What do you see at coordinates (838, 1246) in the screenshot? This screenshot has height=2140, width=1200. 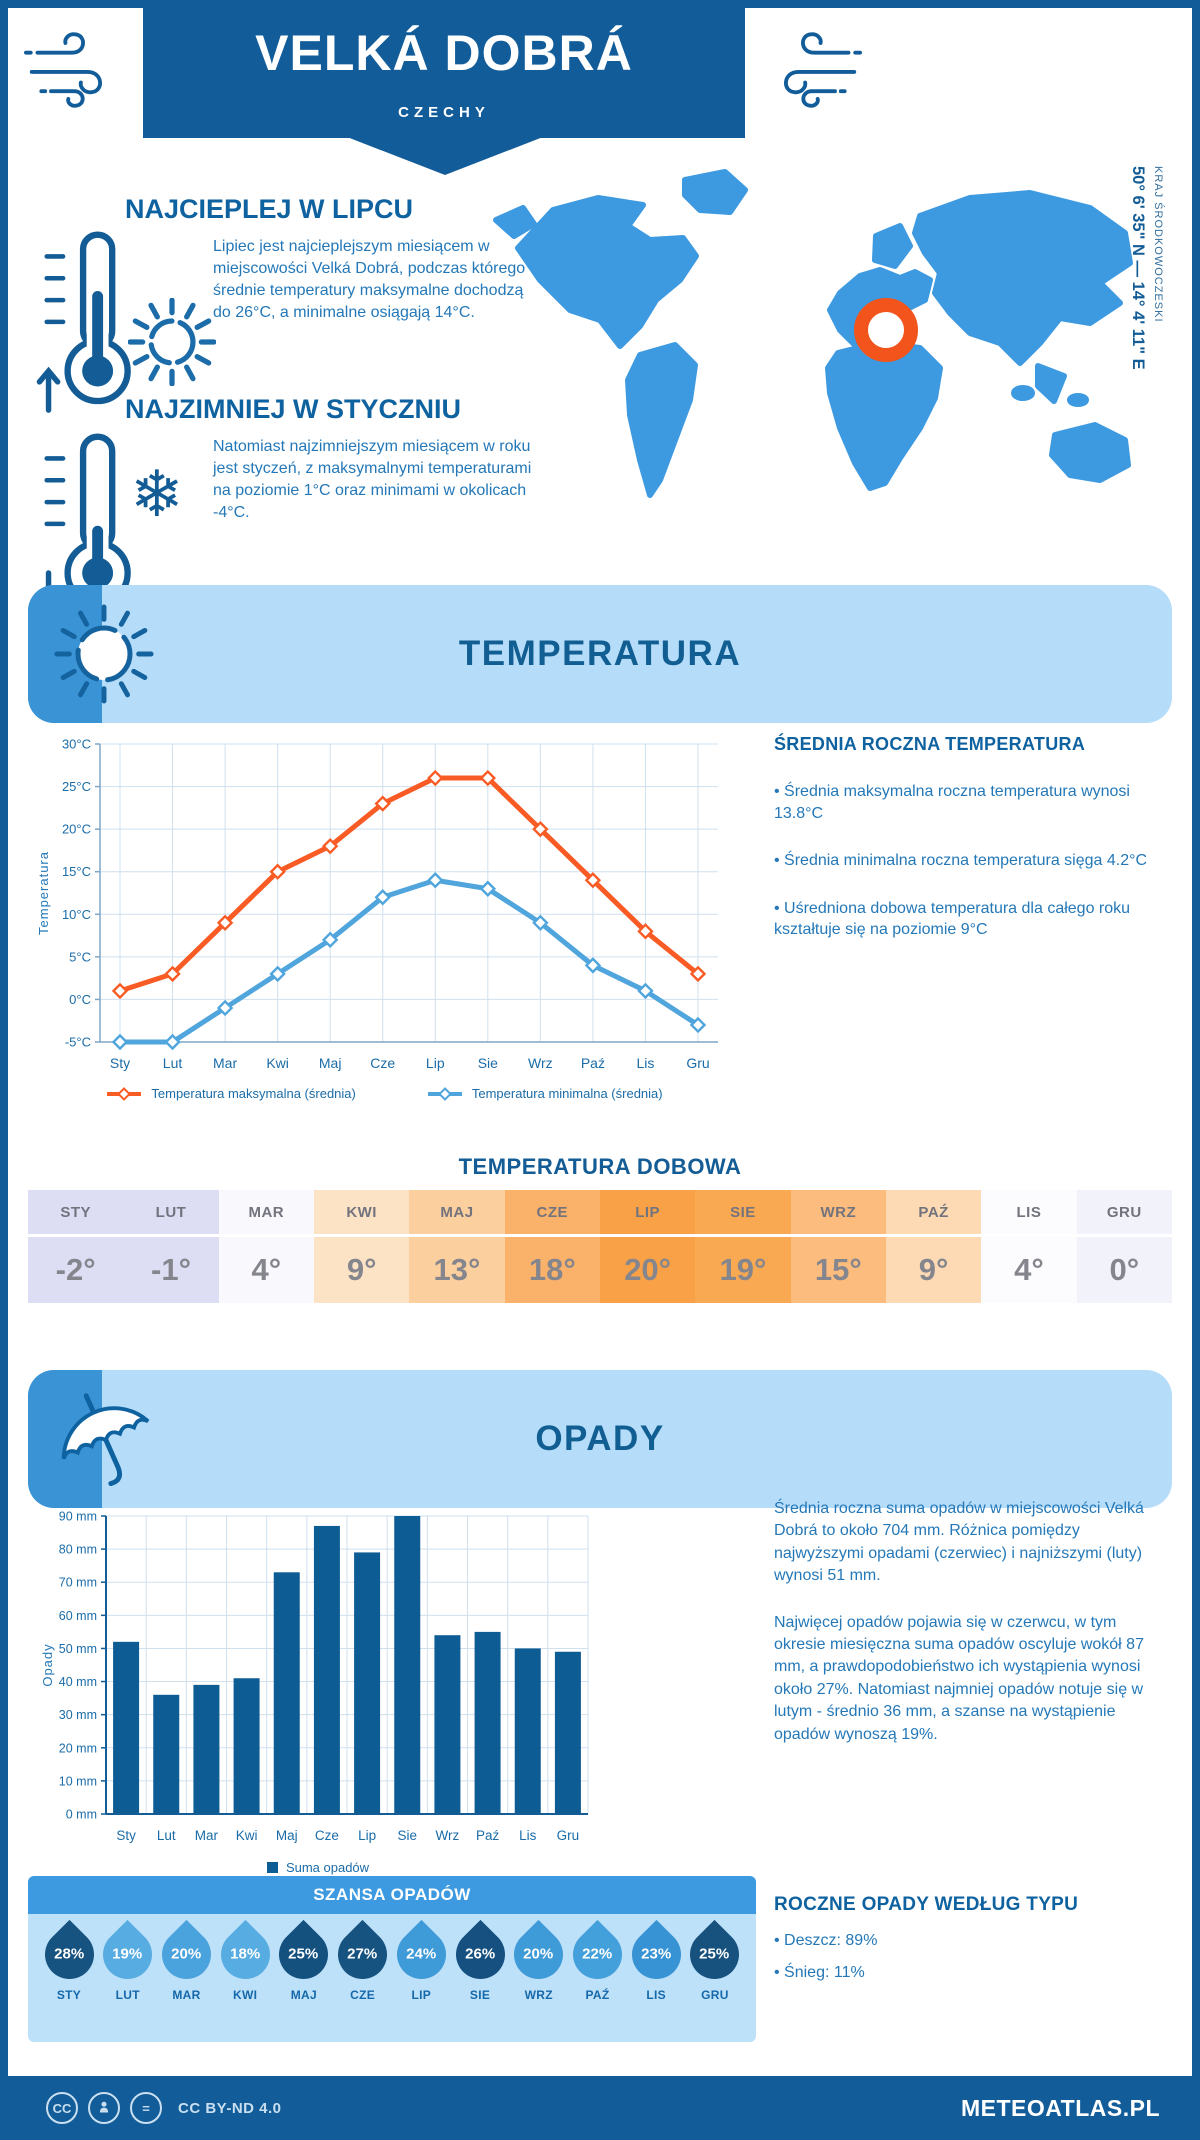 I see `table-column: WRZ 15°` at bounding box center [838, 1246].